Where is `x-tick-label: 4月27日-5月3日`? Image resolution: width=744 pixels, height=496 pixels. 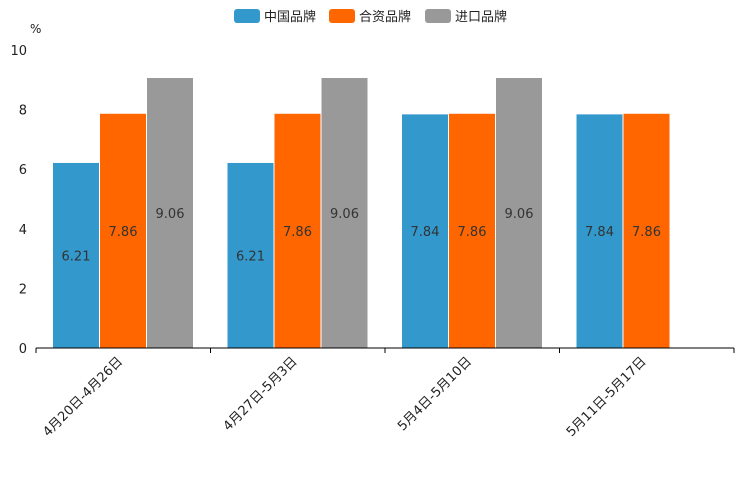 x-tick-label: 4月27日-5月3日 is located at coordinates (261, 394).